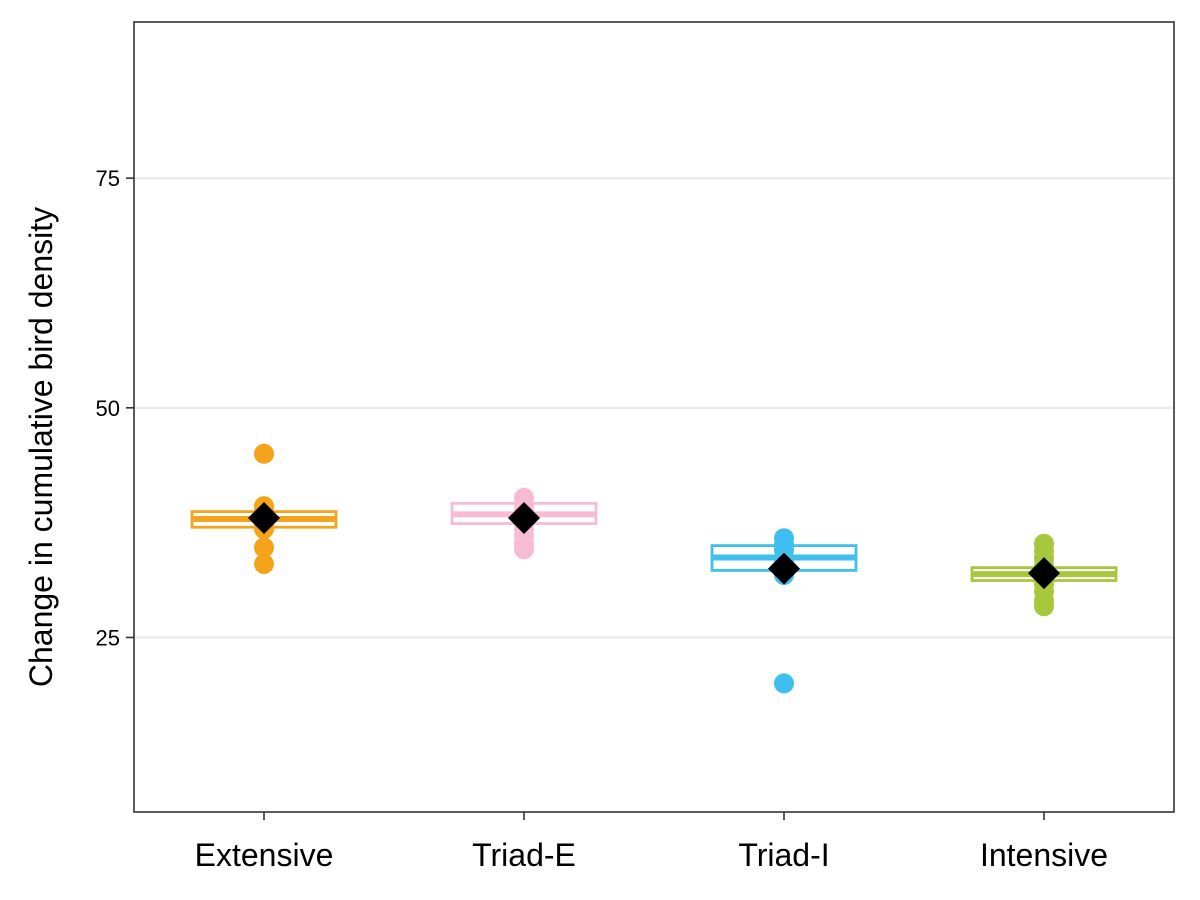  What do you see at coordinates (108, 637) in the screenshot?
I see `y-tick-label-25: 25` at bounding box center [108, 637].